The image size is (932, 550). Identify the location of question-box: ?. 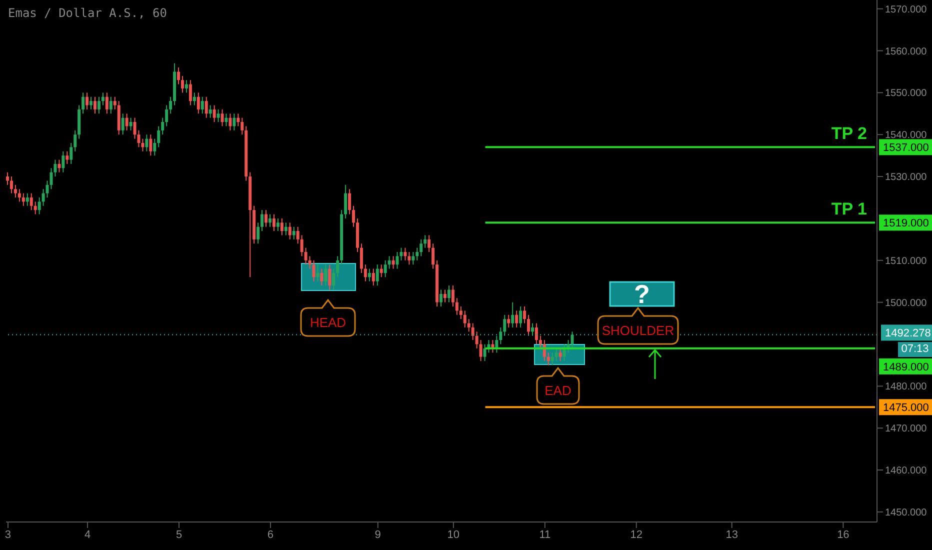
(642, 294).